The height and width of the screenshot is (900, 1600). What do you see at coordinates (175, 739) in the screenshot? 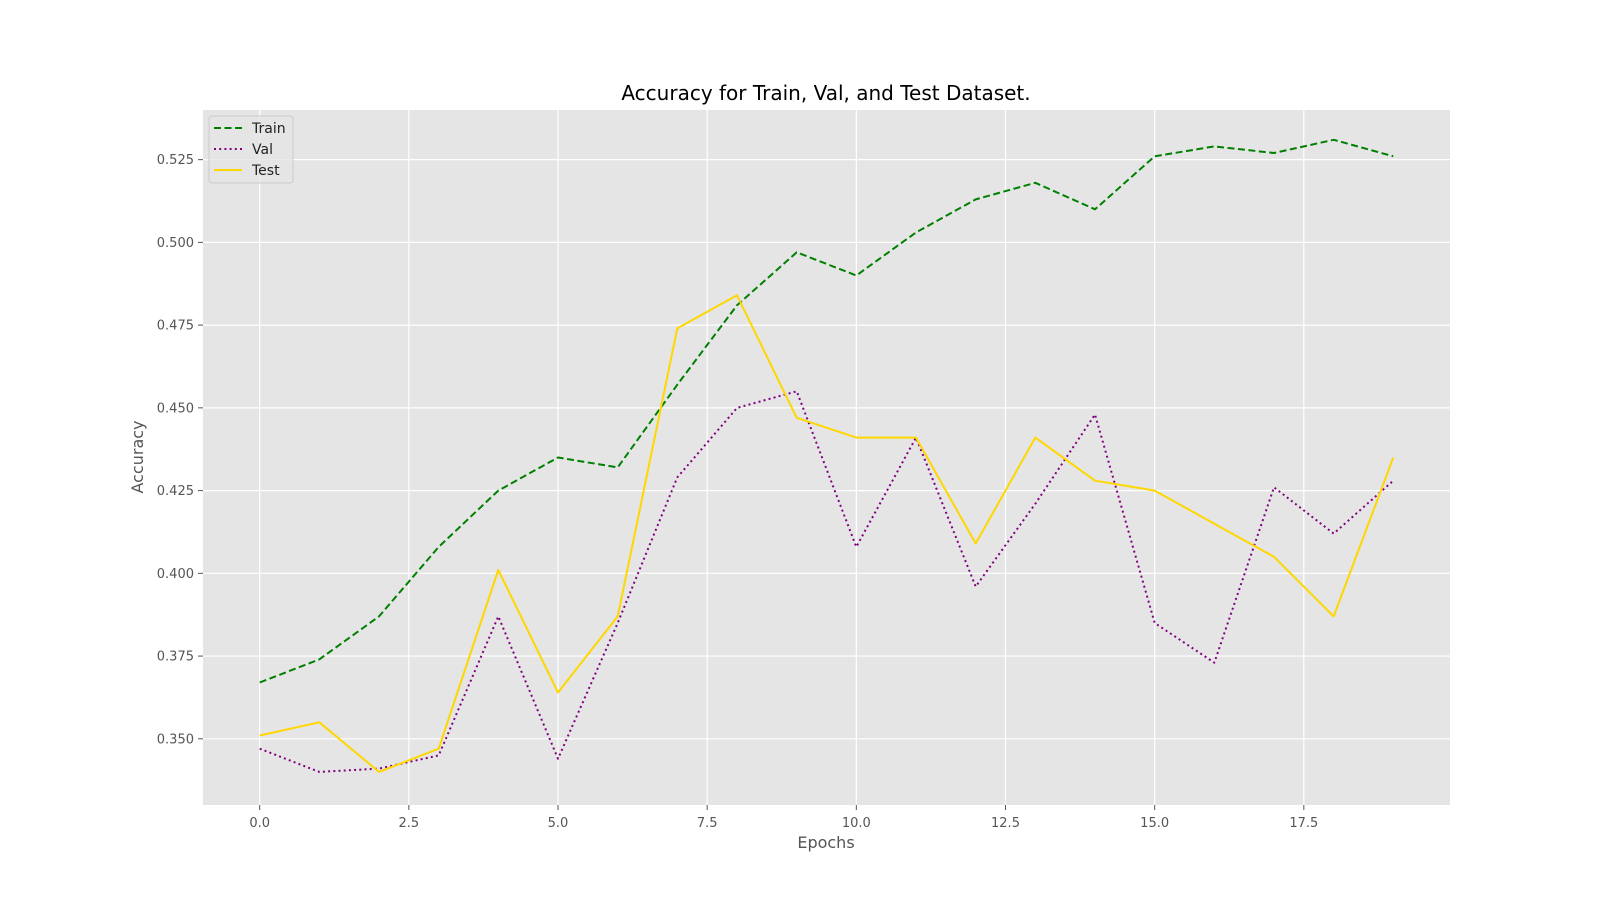
I see `y-tick-label: 0.350` at bounding box center [175, 739].